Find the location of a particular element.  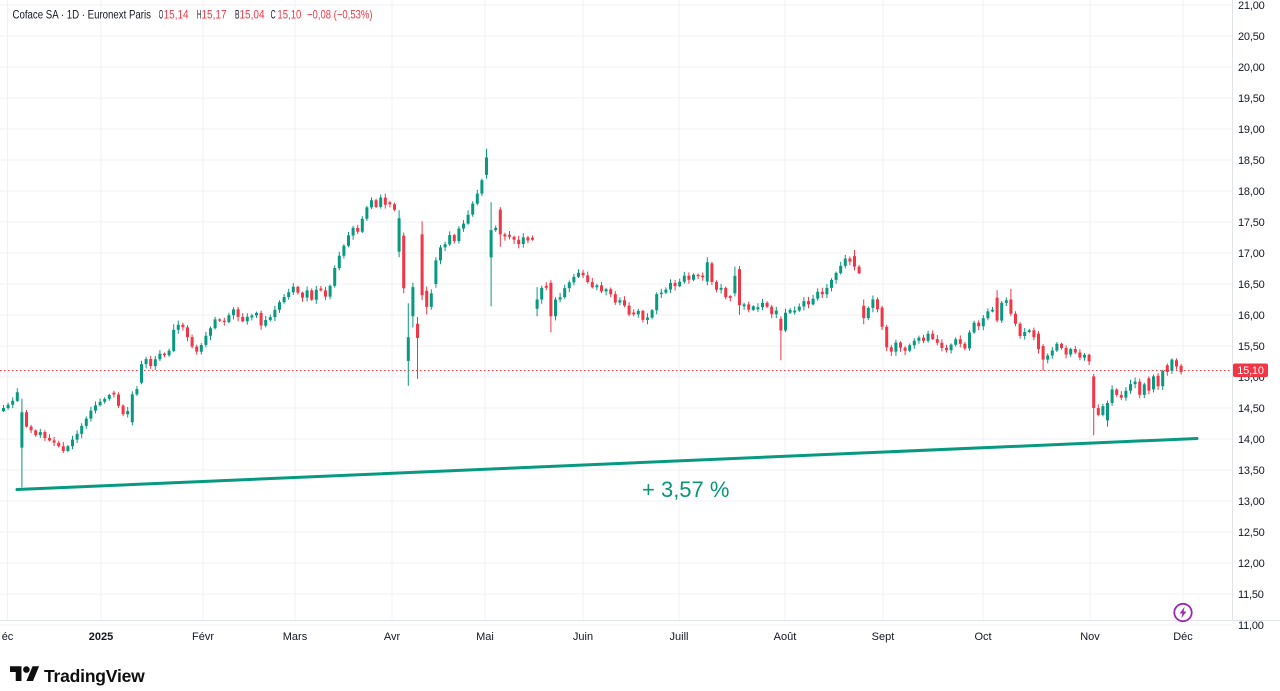

svg-text: O is located at coordinates (161, 15).